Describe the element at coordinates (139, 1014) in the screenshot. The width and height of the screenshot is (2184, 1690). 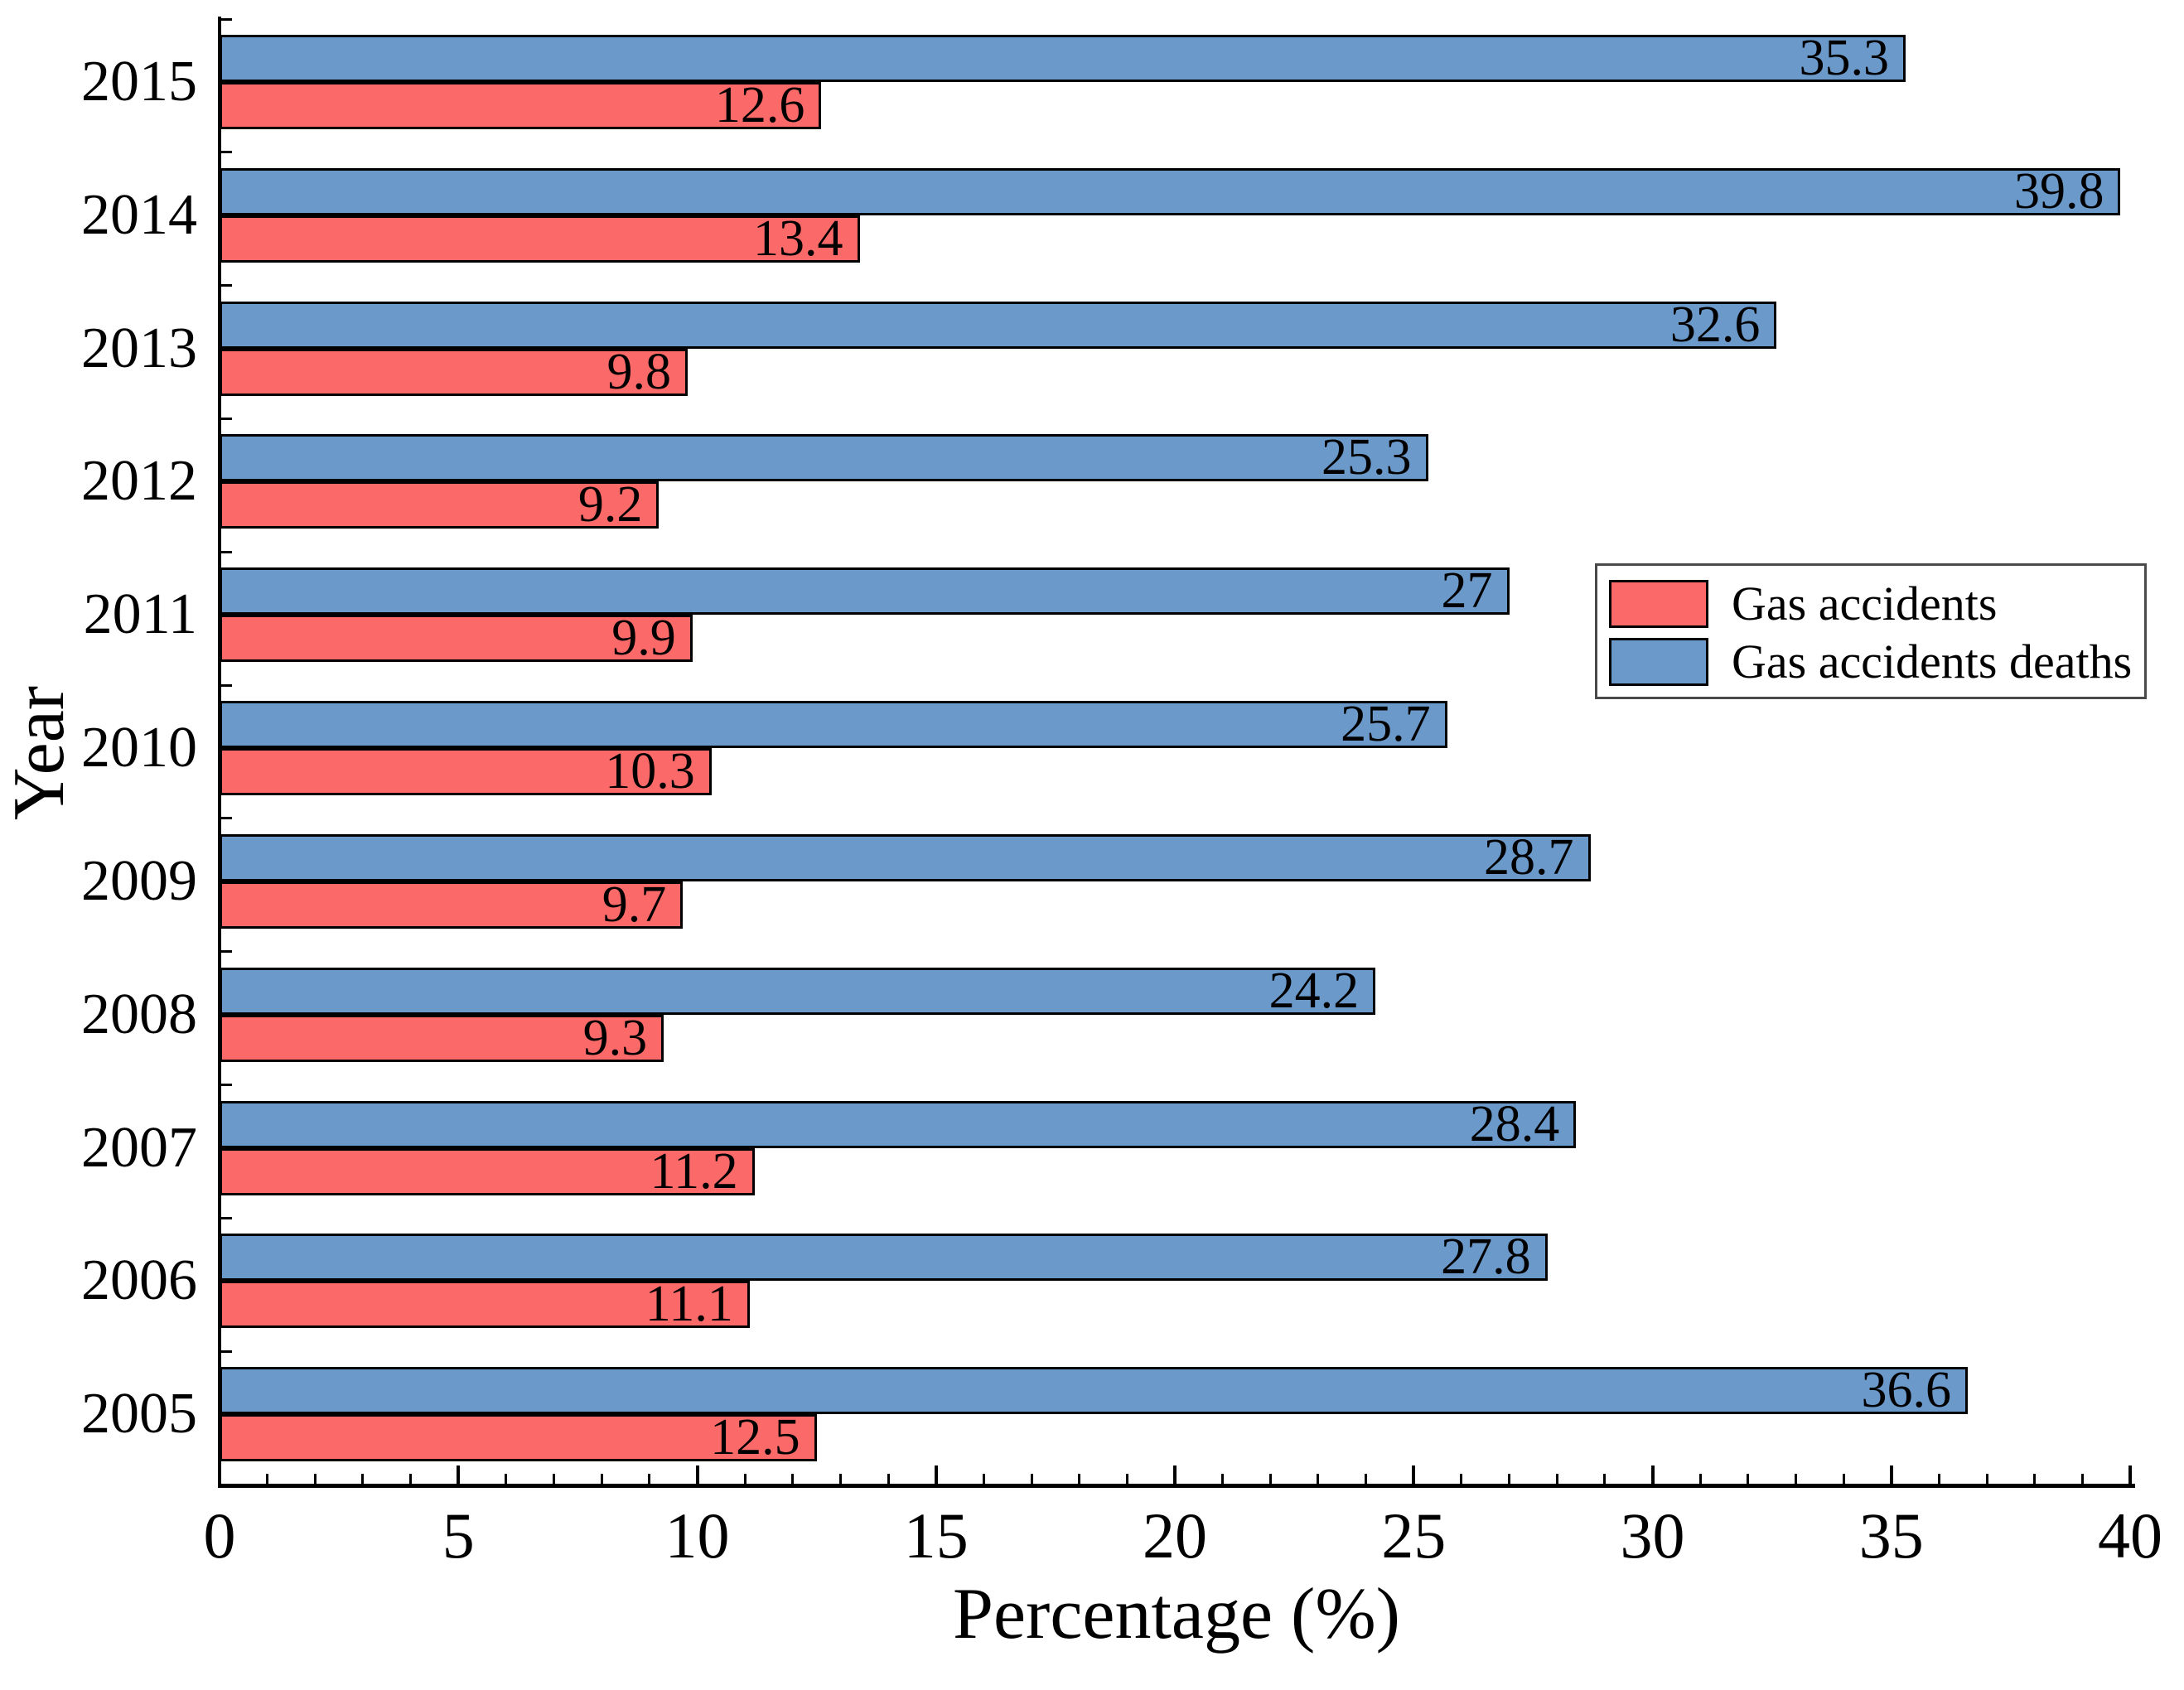
I see `y-tick-label: 2008` at that location.